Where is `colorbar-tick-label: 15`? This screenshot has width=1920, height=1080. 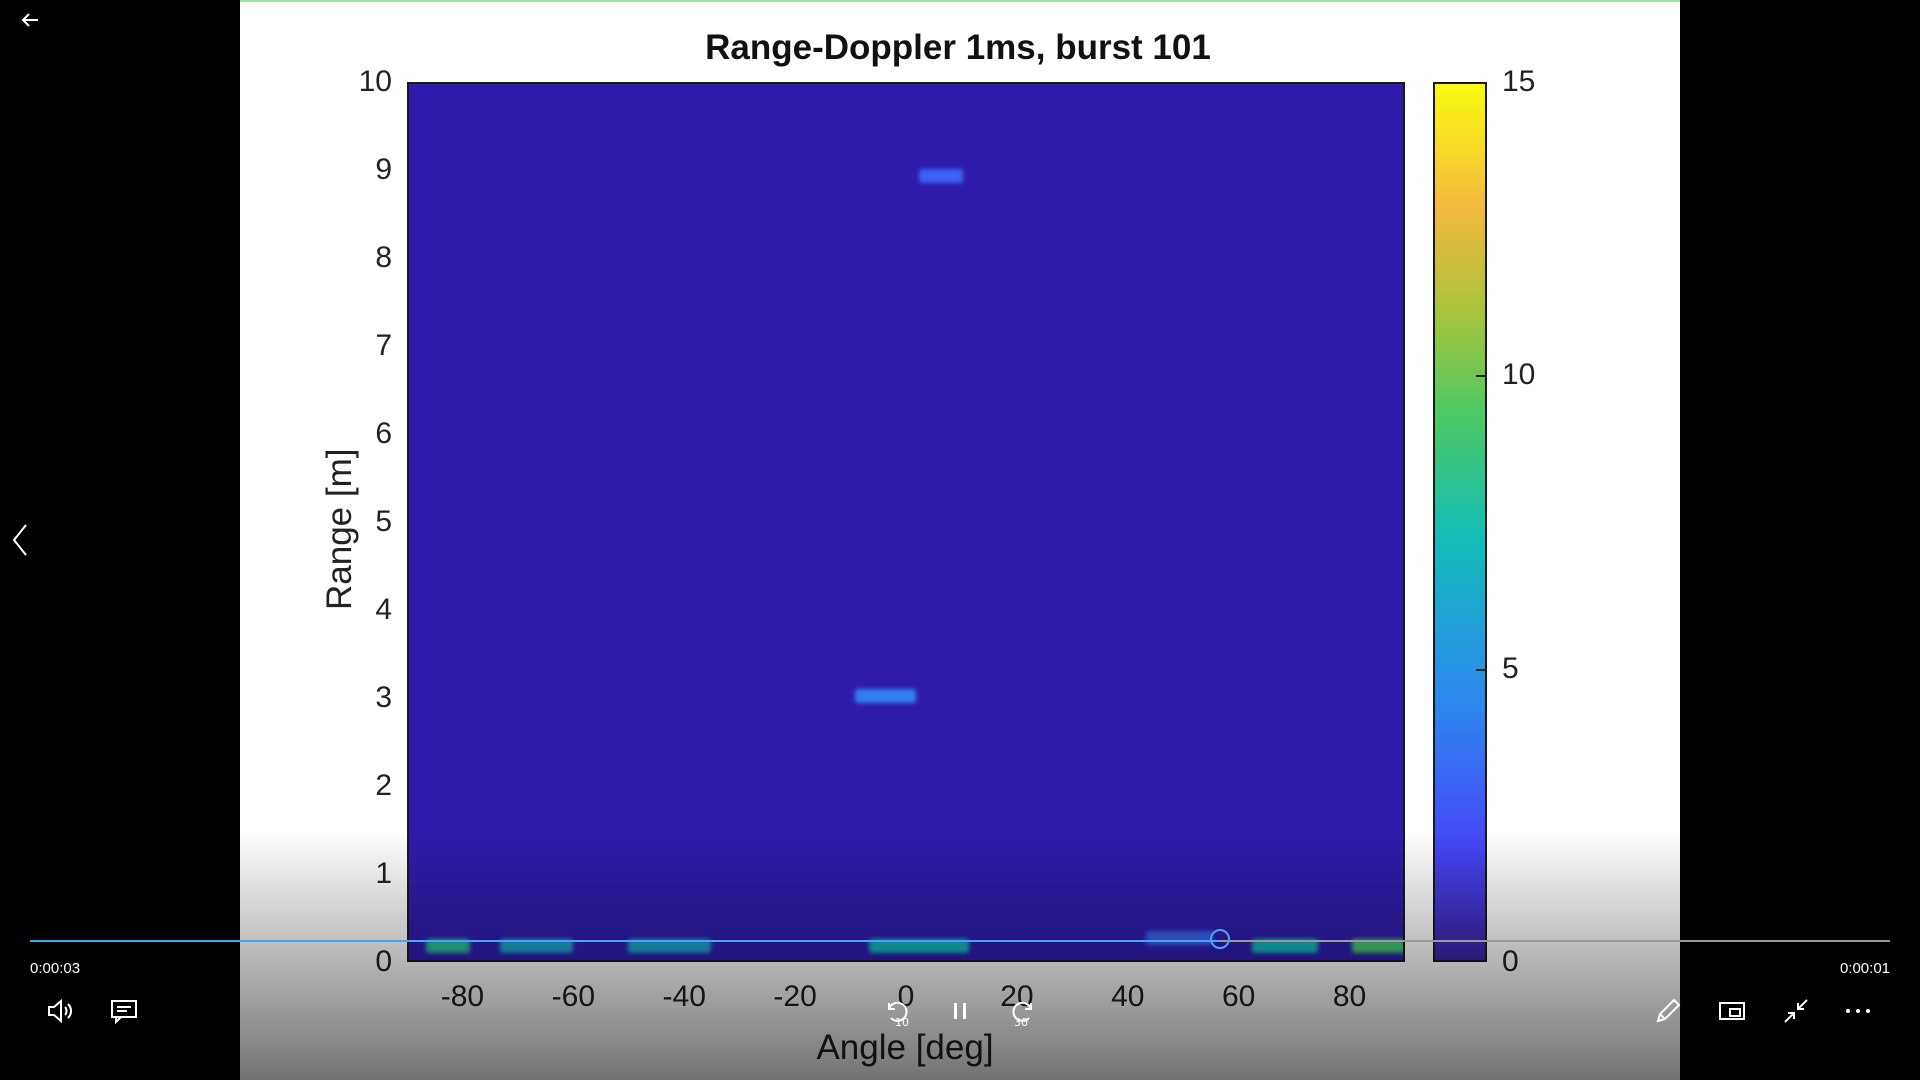
colorbar-tick-label: 15 is located at coordinates (1519, 81).